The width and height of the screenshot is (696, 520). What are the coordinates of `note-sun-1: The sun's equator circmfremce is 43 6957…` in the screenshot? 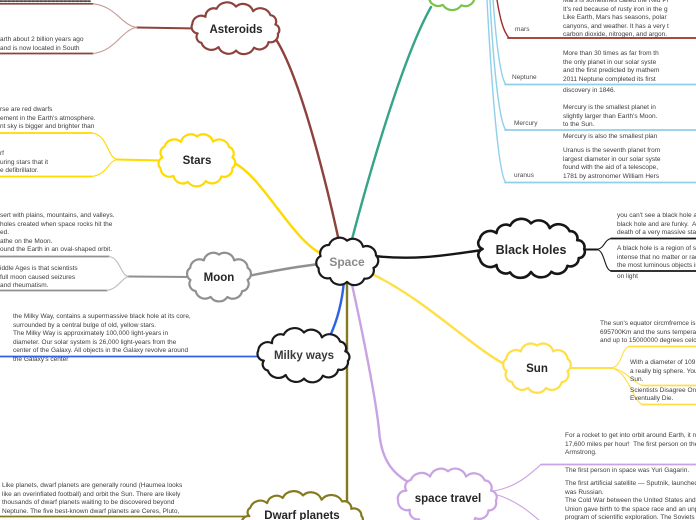 It's located at (648, 332).